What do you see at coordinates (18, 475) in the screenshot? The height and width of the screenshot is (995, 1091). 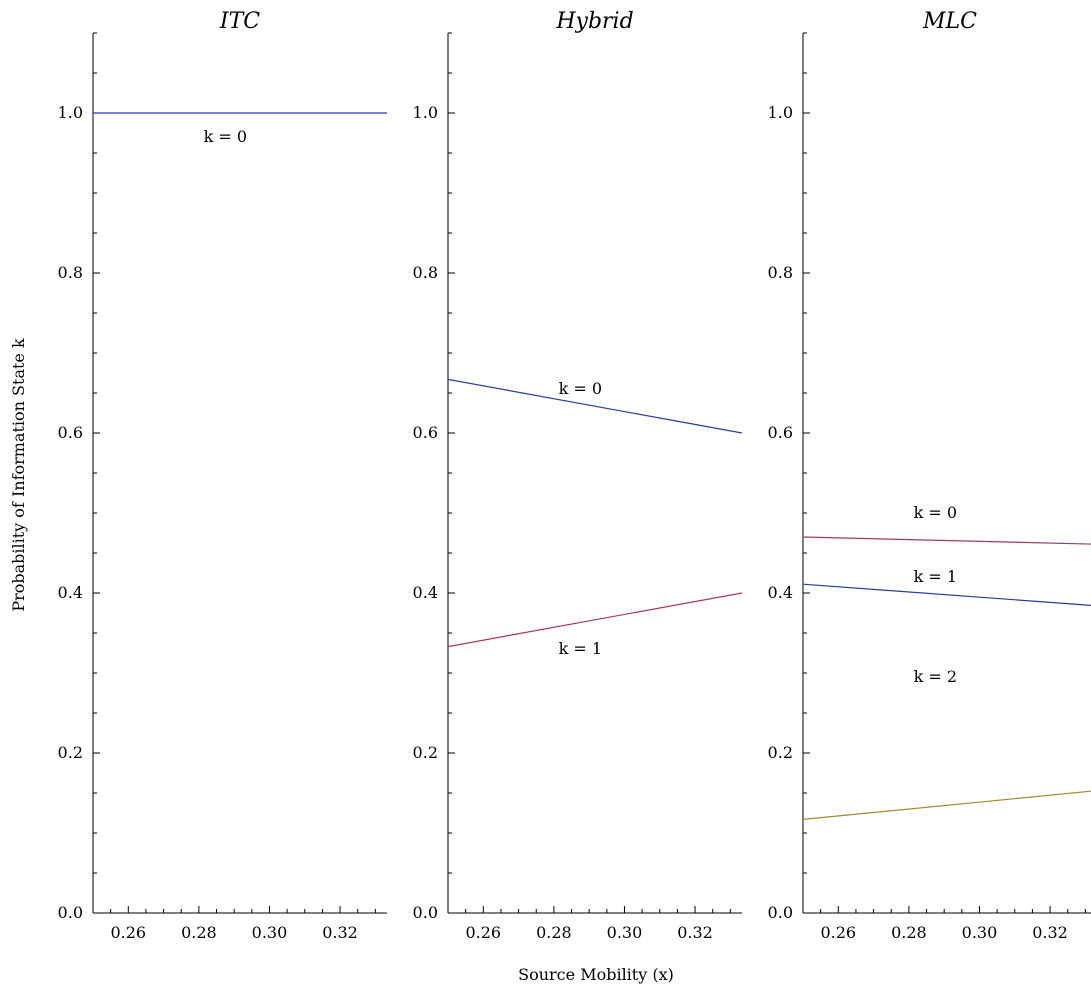 I see `y-axis-title: Probability of Information State k` at bounding box center [18, 475].